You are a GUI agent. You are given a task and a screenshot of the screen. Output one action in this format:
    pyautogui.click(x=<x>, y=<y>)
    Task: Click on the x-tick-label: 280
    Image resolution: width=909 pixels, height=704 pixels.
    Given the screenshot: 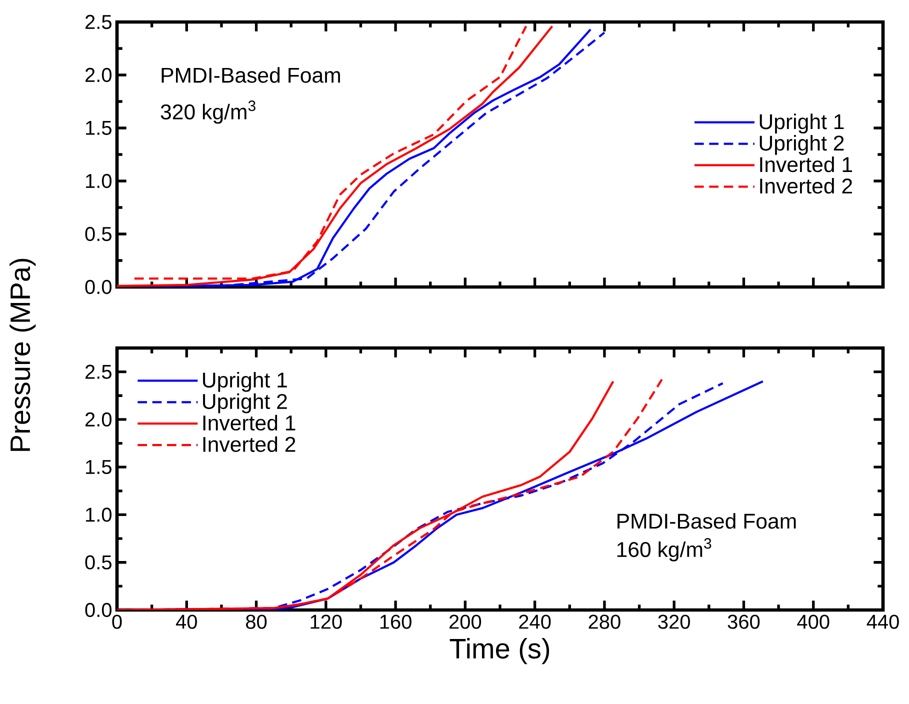 What is the action you would take?
    pyautogui.click(x=604, y=621)
    